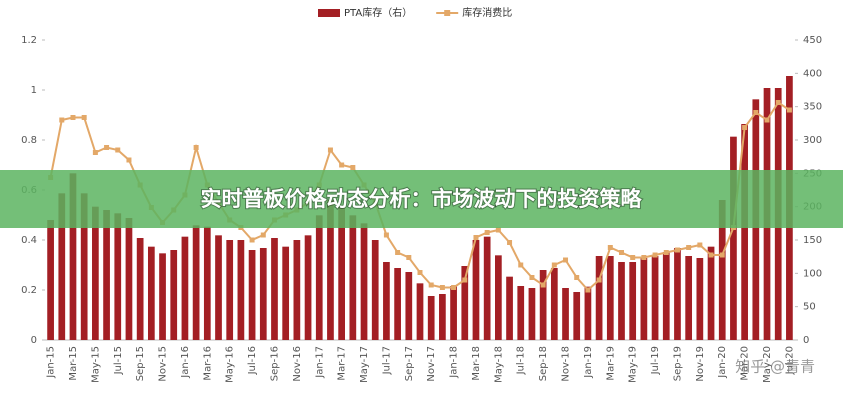 This screenshot has height=400, width=843. Describe the element at coordinates (34, 340) in the screenshot. I see `y-tick-label: 0` at that location.